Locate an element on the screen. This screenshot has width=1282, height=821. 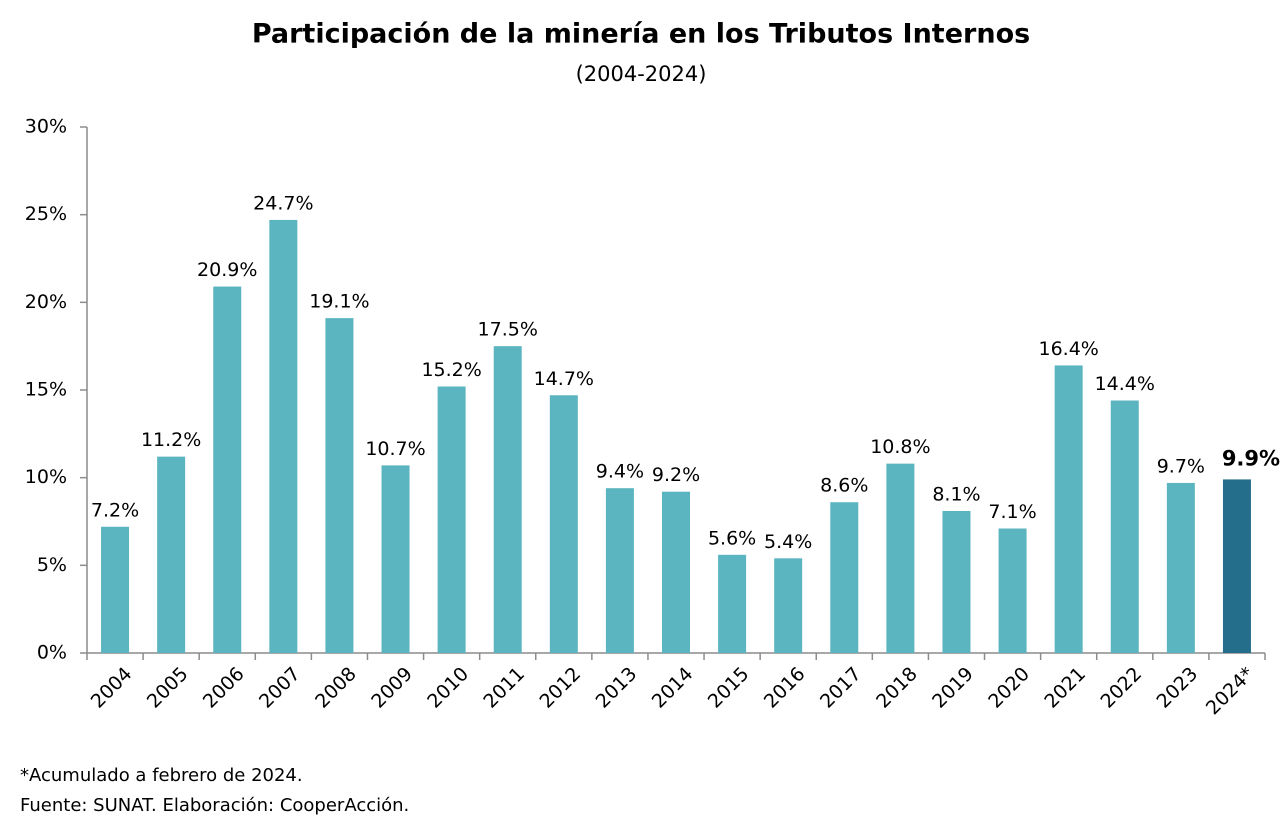
value-label: 5.6% is located at coordinates (732, 538).